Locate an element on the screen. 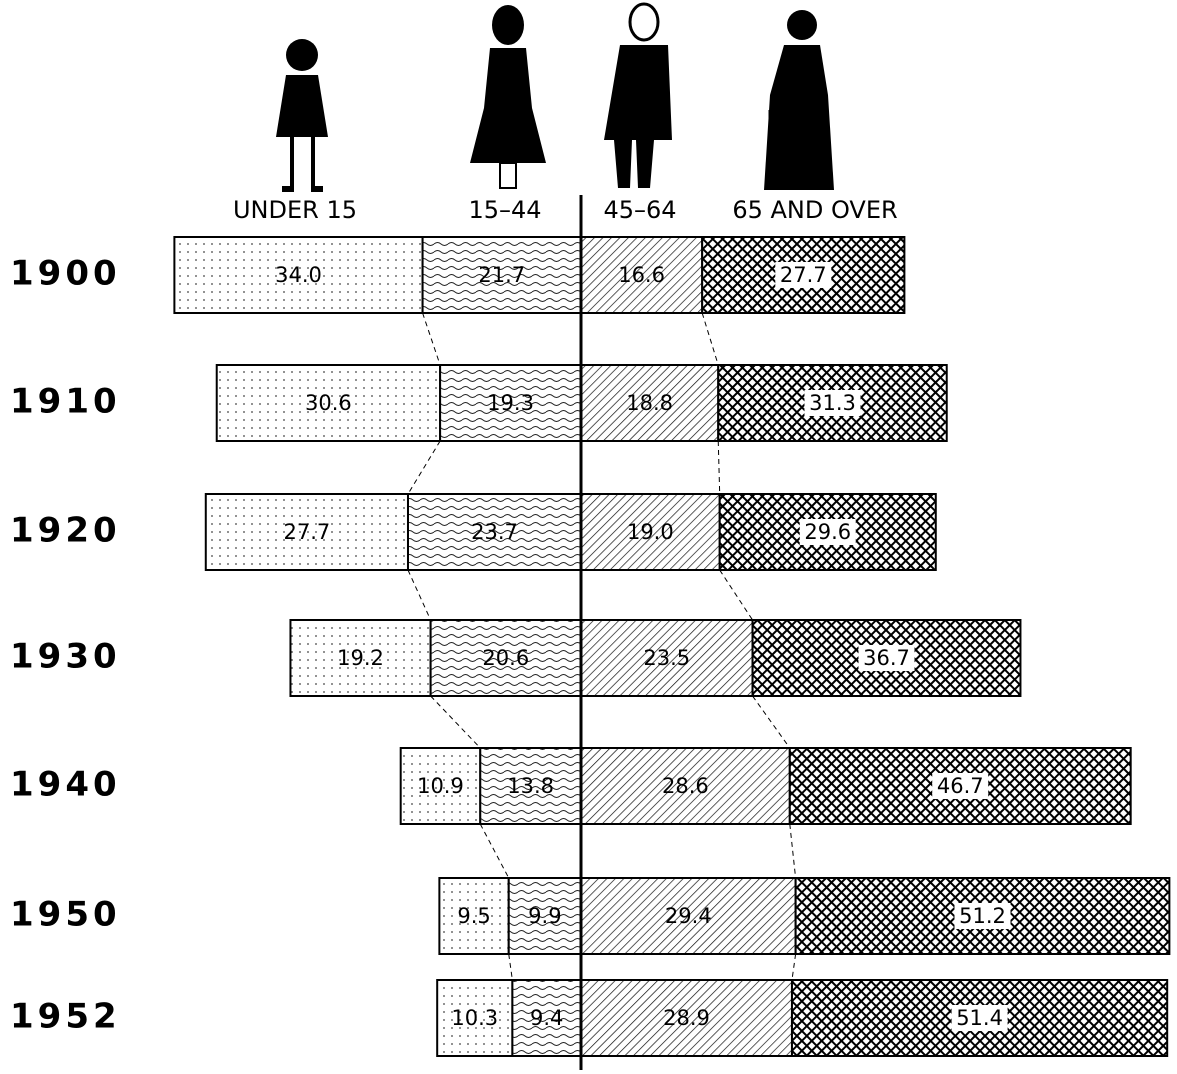  value-label: 28.9 is located at coordinates (686, 1018).